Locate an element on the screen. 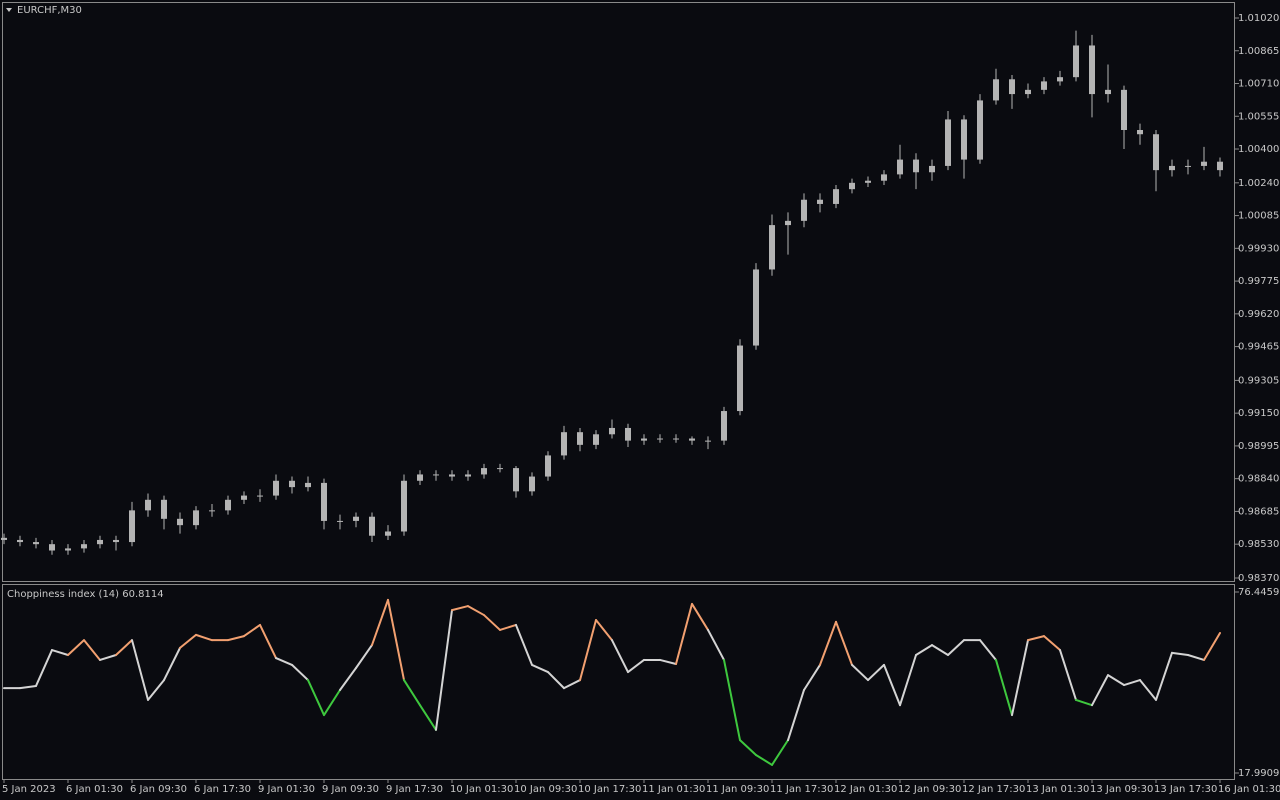 This screenshot has height=800, width=1280. x-tick-label: 6 Jan 17:30 is located at coordinates (222, 789).